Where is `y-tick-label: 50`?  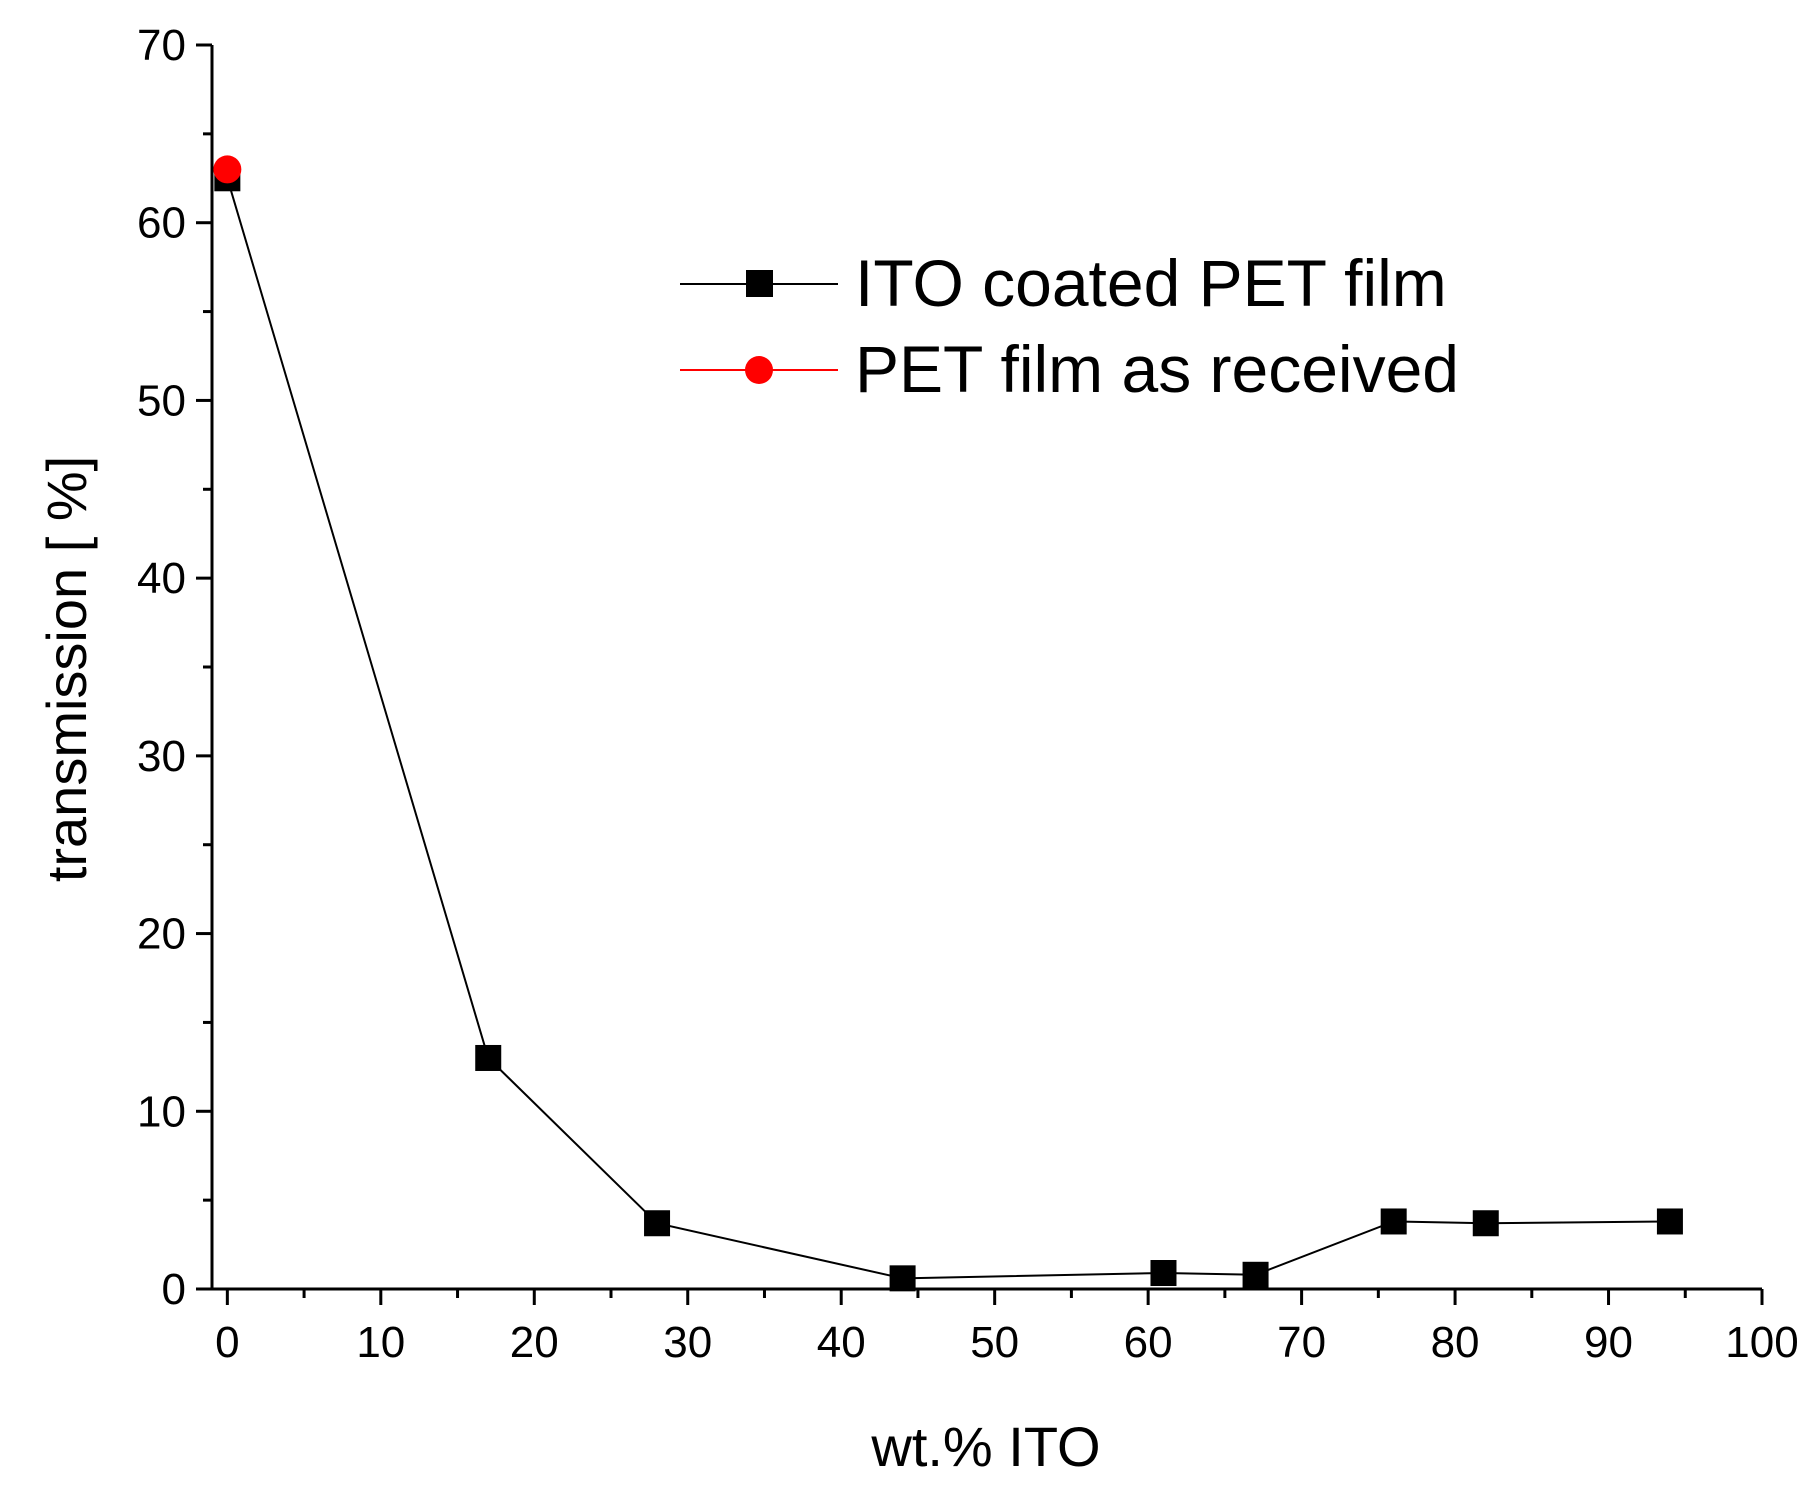
y-tick-label: 50 is located at coordinates (161, 400).